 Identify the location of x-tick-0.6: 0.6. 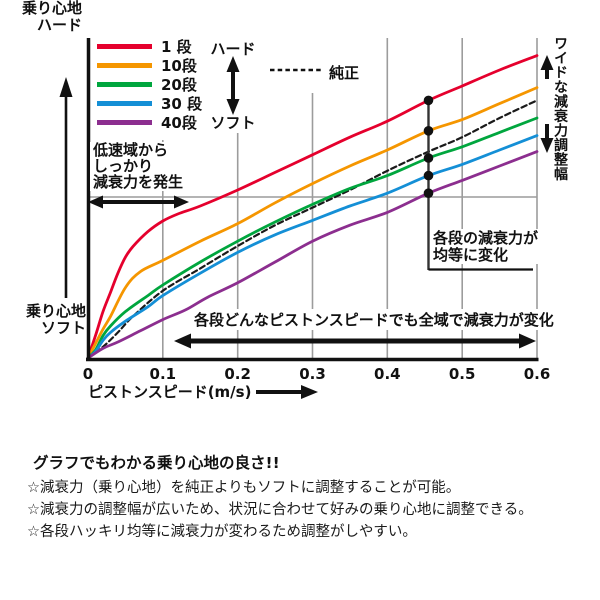
(537, 374).